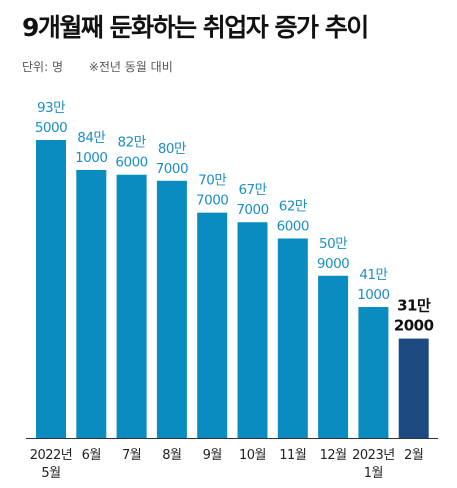 This screenshot has height=488, width=457. Describe the element at coordinates (131, 455) in the screenshot. I see `x-tick-label-2: 7월` at that location.